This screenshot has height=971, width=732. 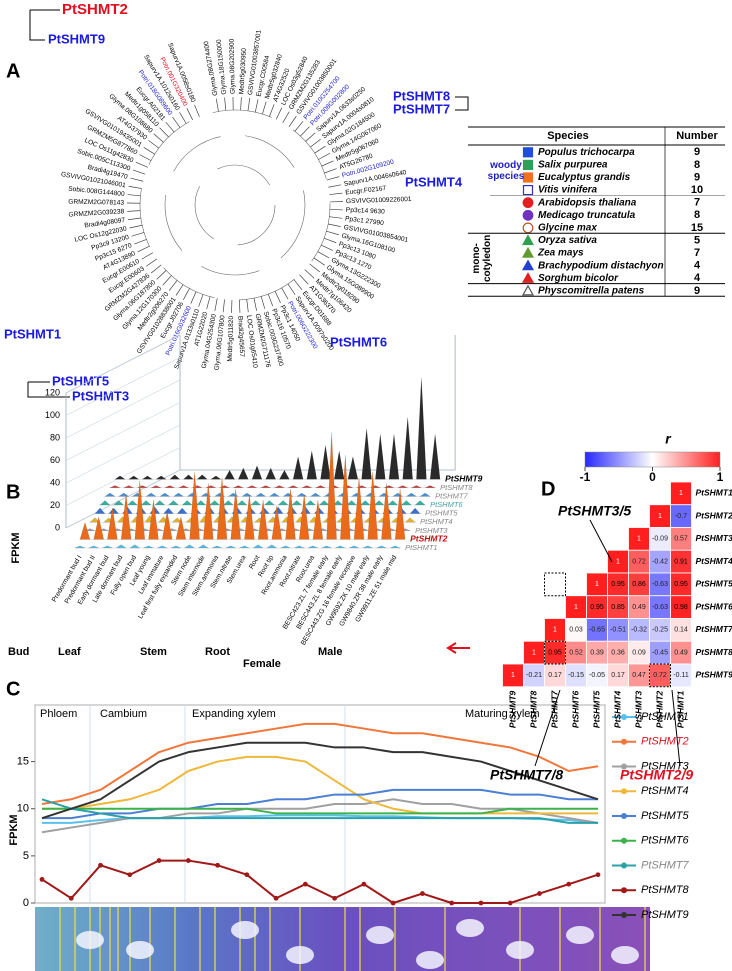 I want to click on colorbar-tick-label: -1, so click(x=585, y=477).